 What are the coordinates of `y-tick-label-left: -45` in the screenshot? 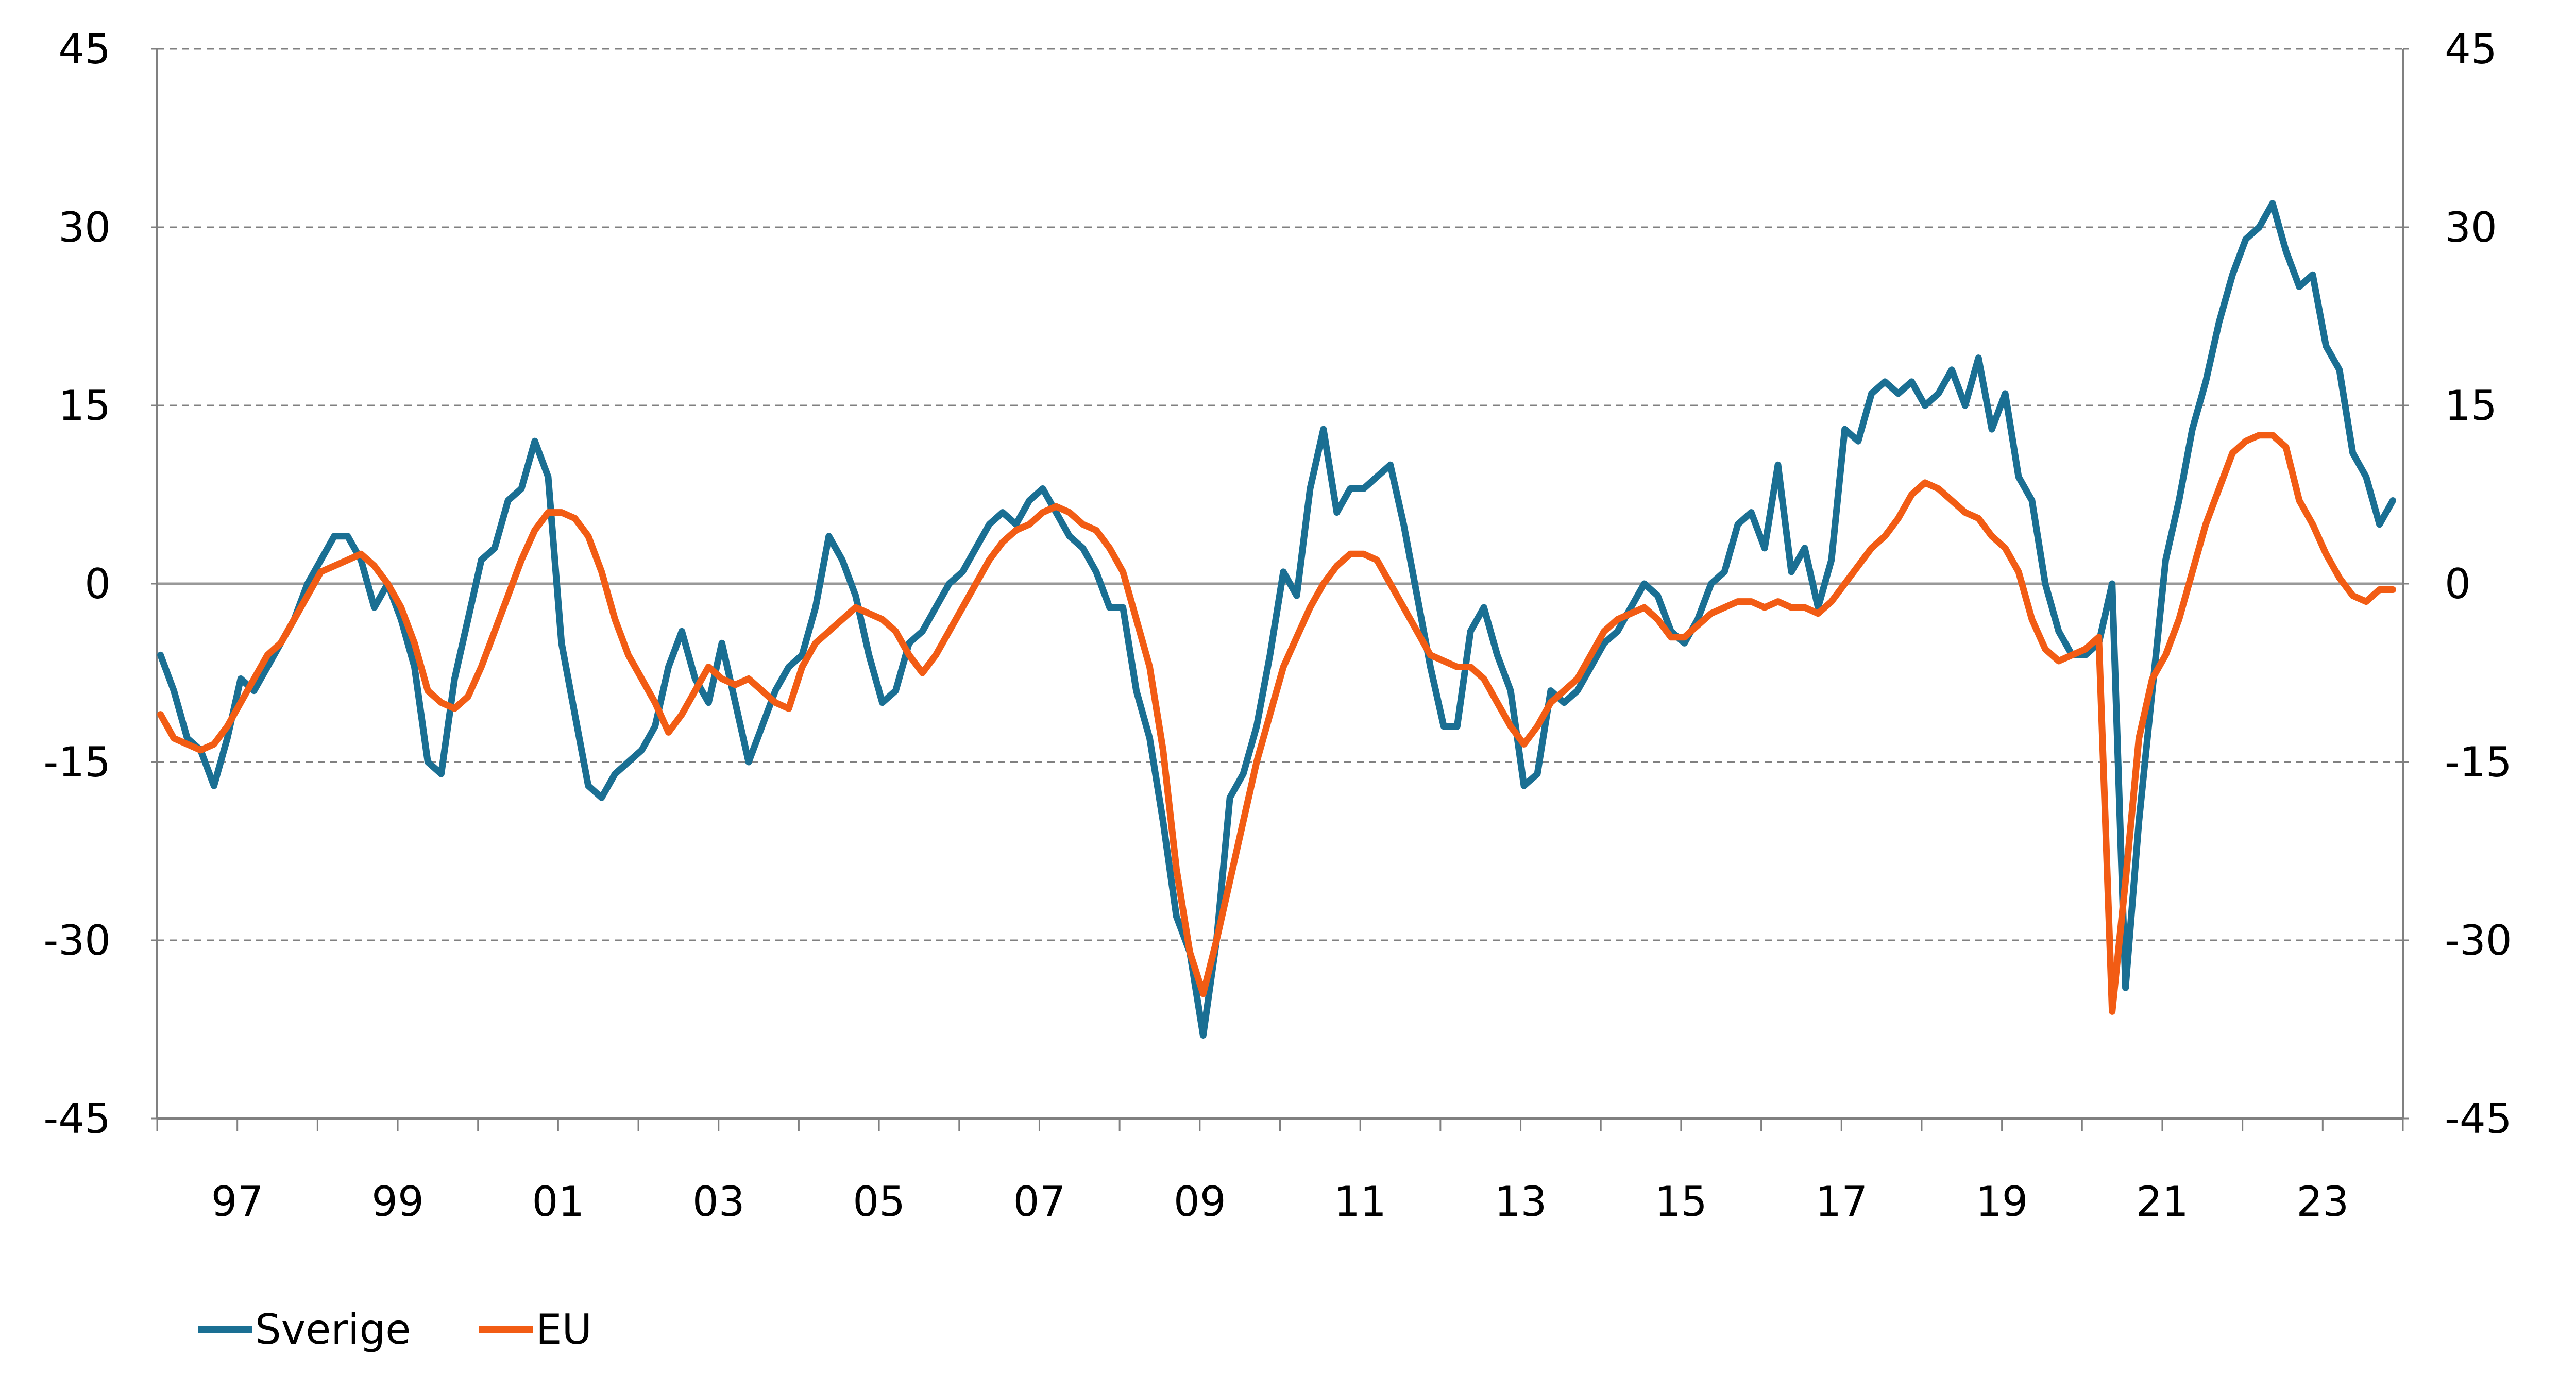 It's located at (77, 1119).